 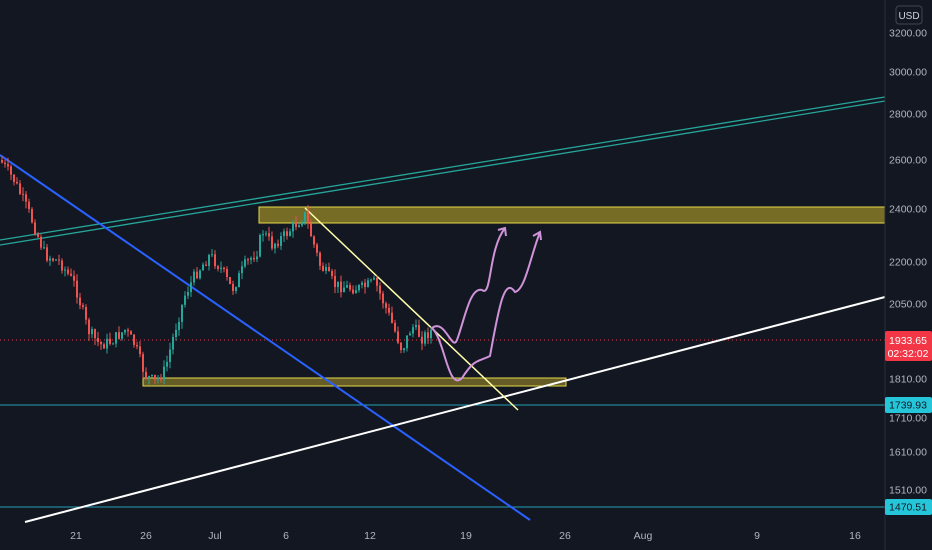 What do you see at coordinates (908, 380) in the screenshot?
I see `y-tick-label: 1810.00` at bounding box center [908, 380].